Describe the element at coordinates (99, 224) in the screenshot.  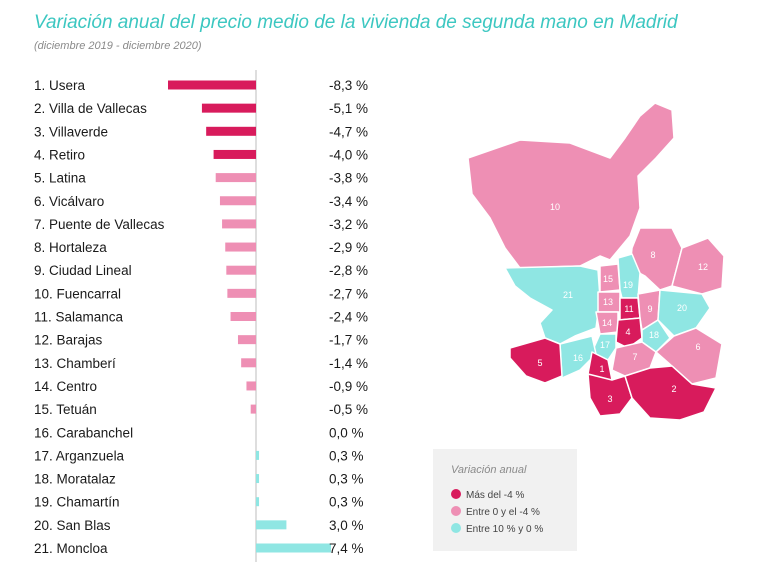
I see `category-label: 7. Puente de Vallecas` at that location.